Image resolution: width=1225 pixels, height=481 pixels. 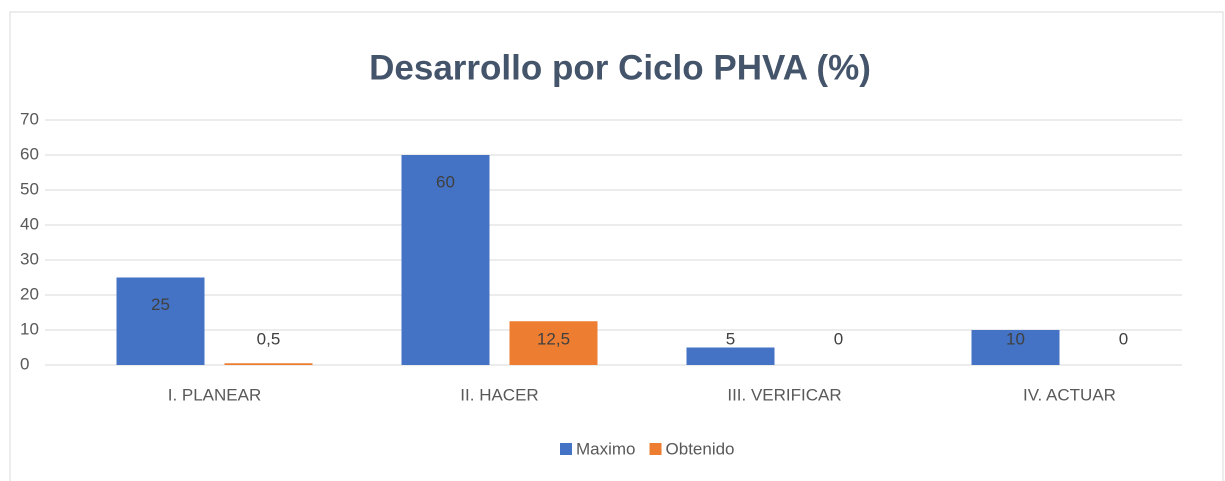 I want to click on x-tick-label: III. VERIFICAR, so click(x=784, y=394).